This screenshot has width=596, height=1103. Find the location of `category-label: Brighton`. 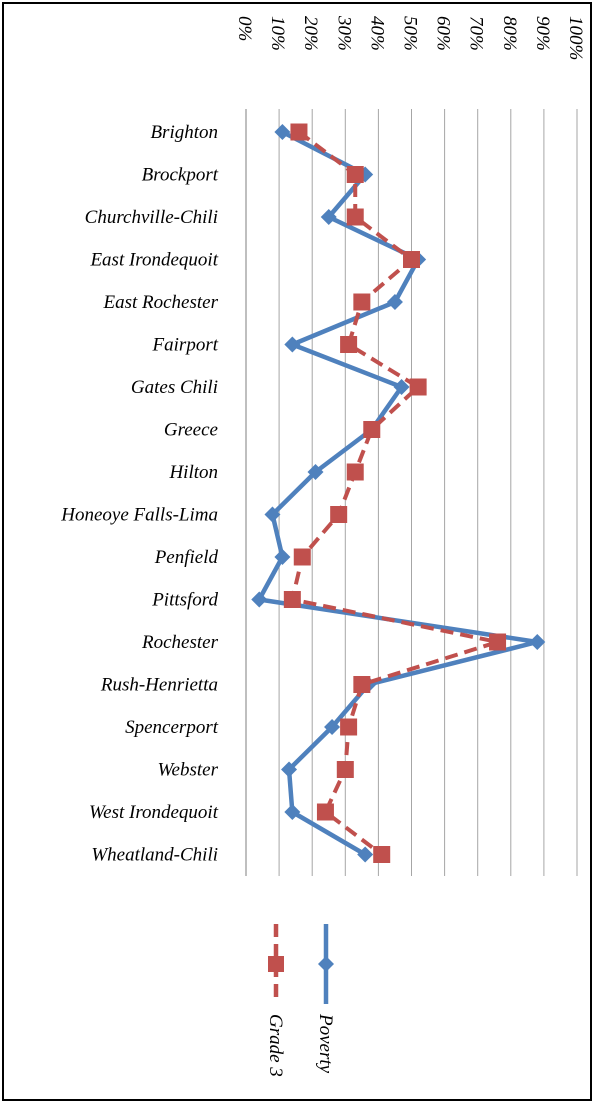

category-label: Brighton is located at coordinates (184, 132).